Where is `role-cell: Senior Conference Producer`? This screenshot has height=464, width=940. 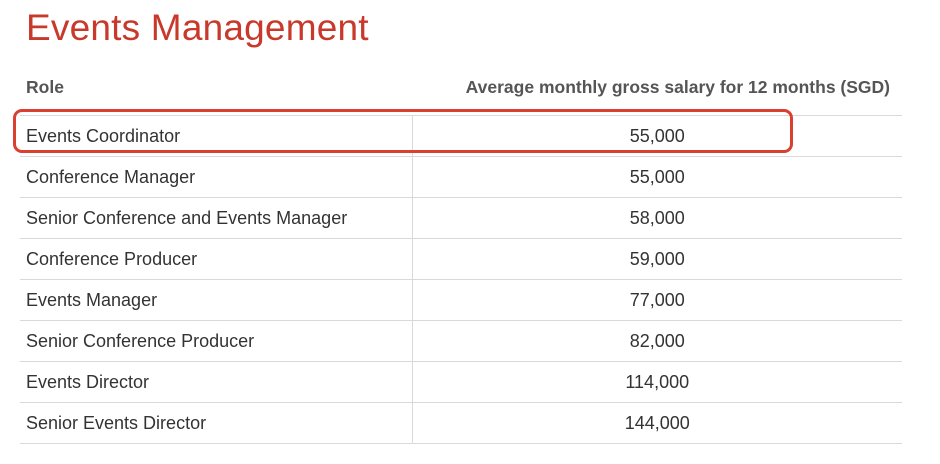 role-cell: Senior Conference Producer is located at coordinates (216, 341).